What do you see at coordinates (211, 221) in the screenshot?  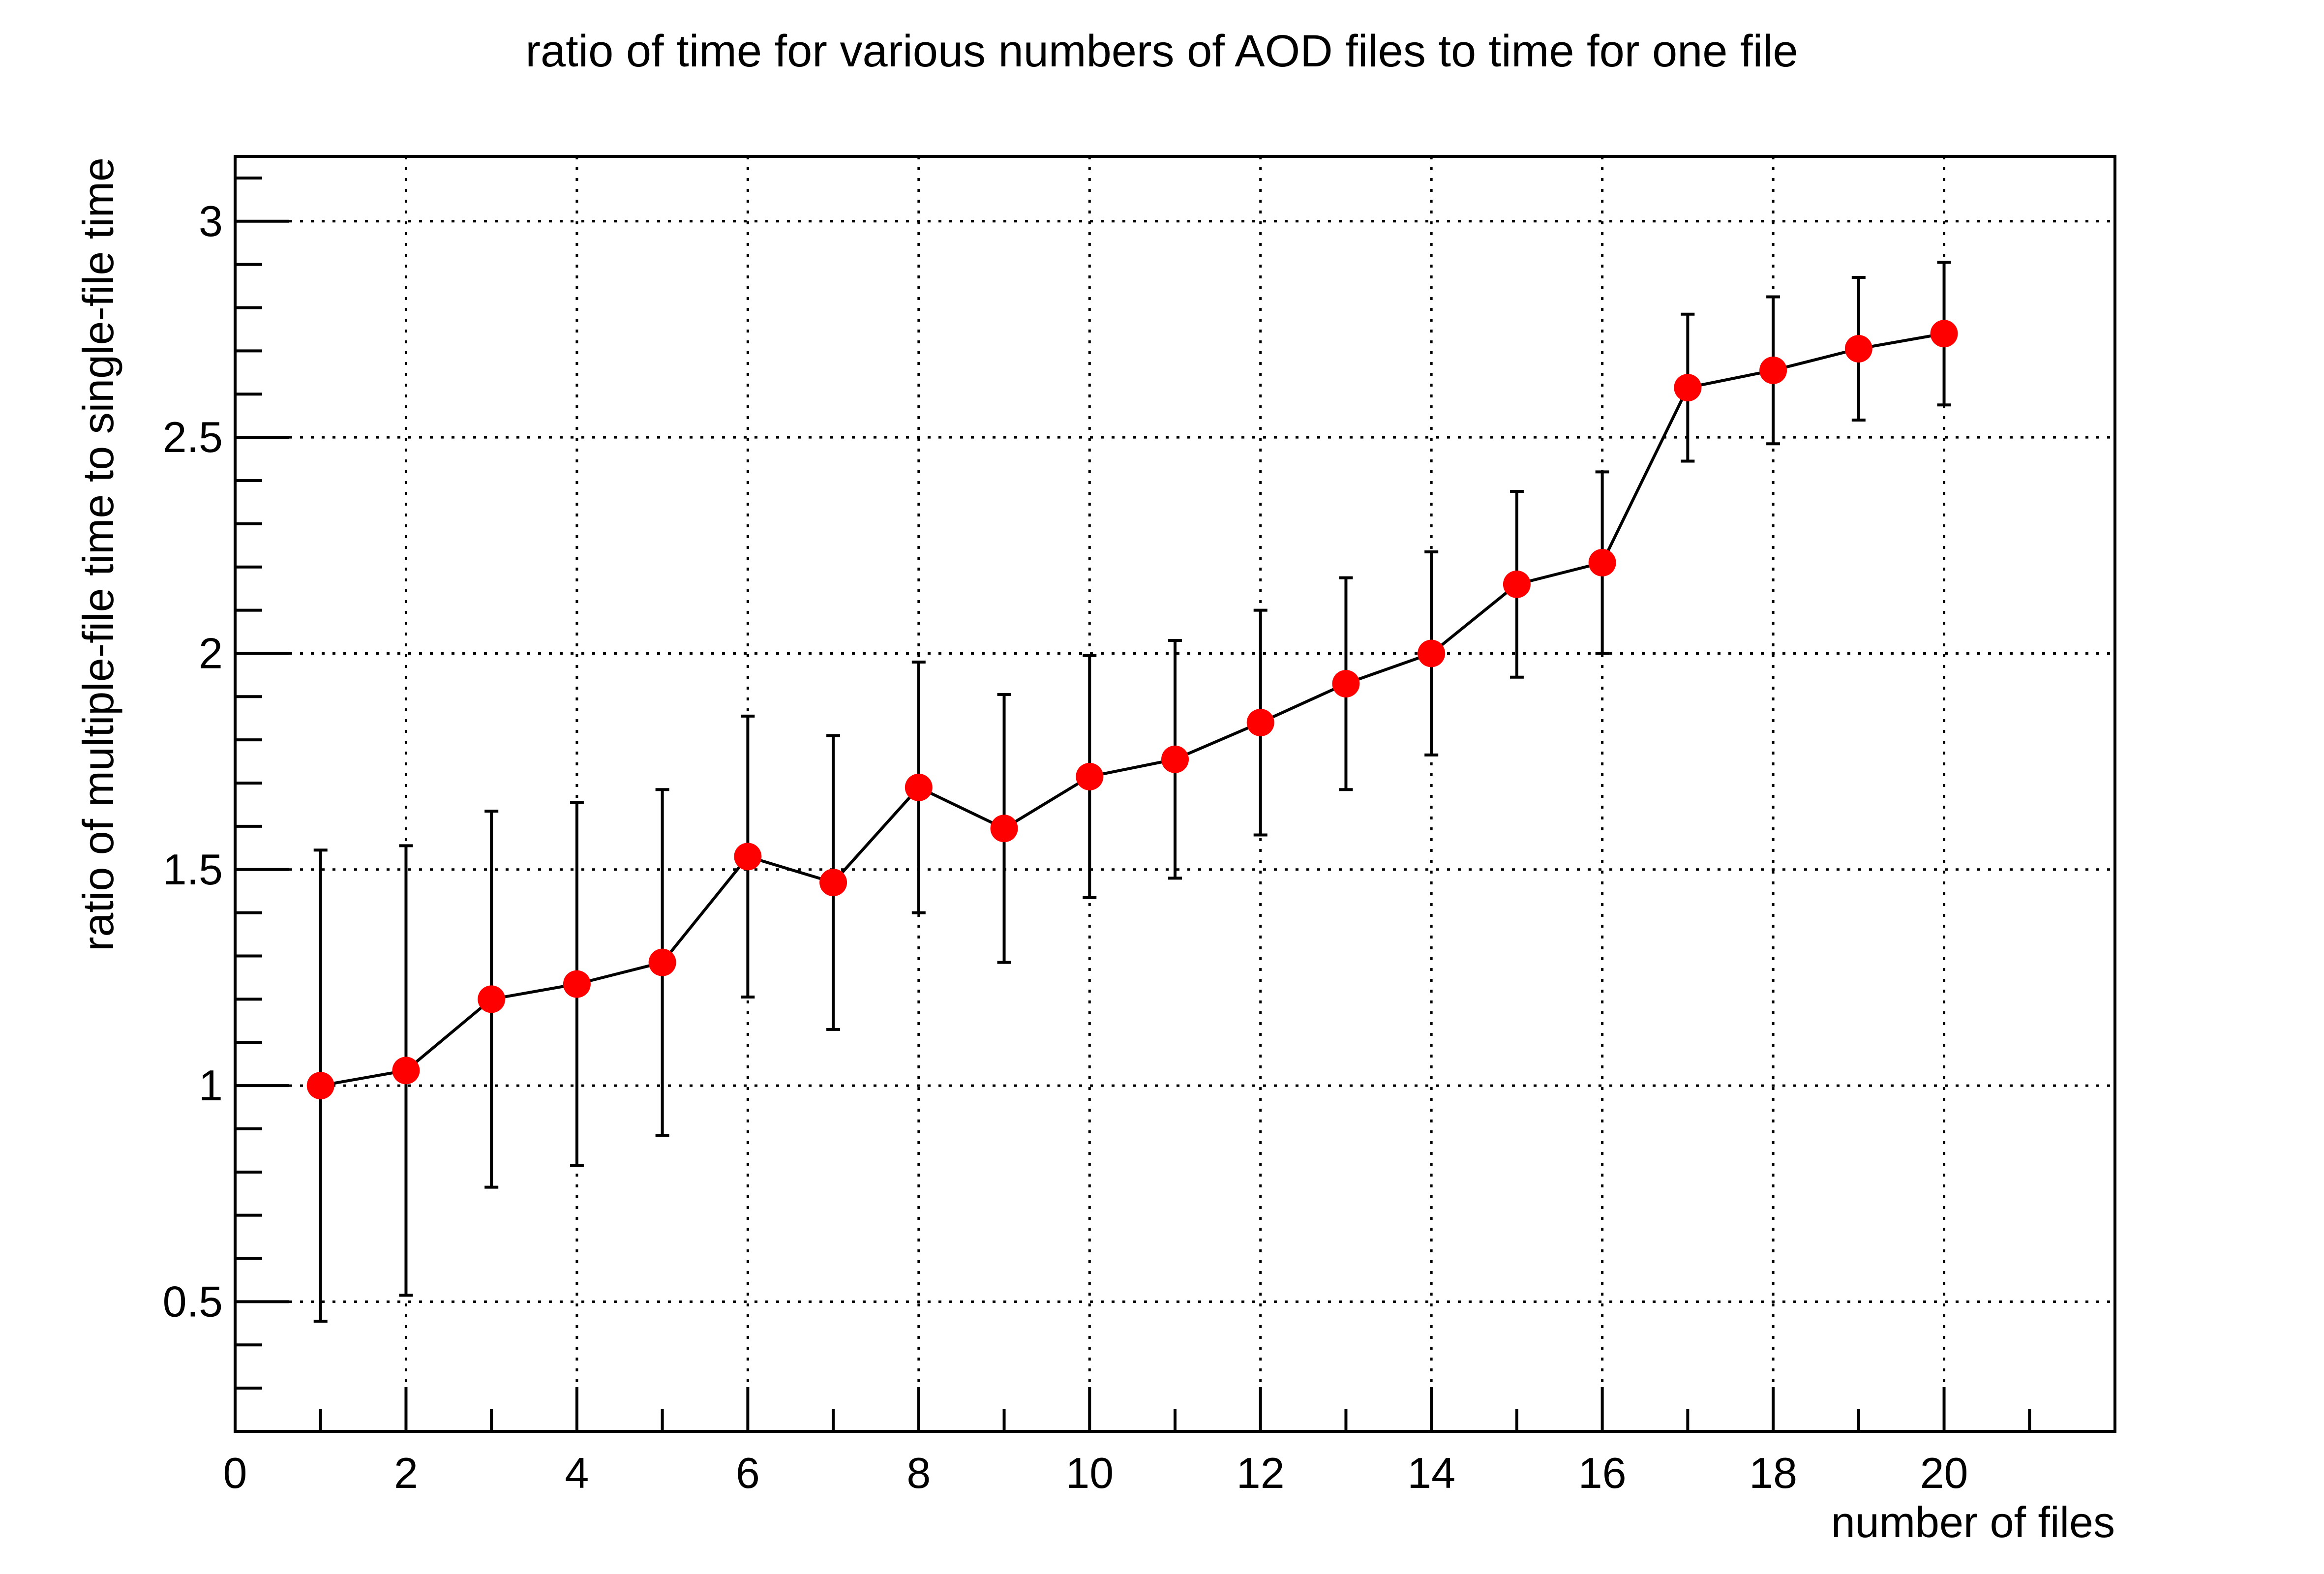 I see `y-tick-label: 3` at bounding box center [211, 221].